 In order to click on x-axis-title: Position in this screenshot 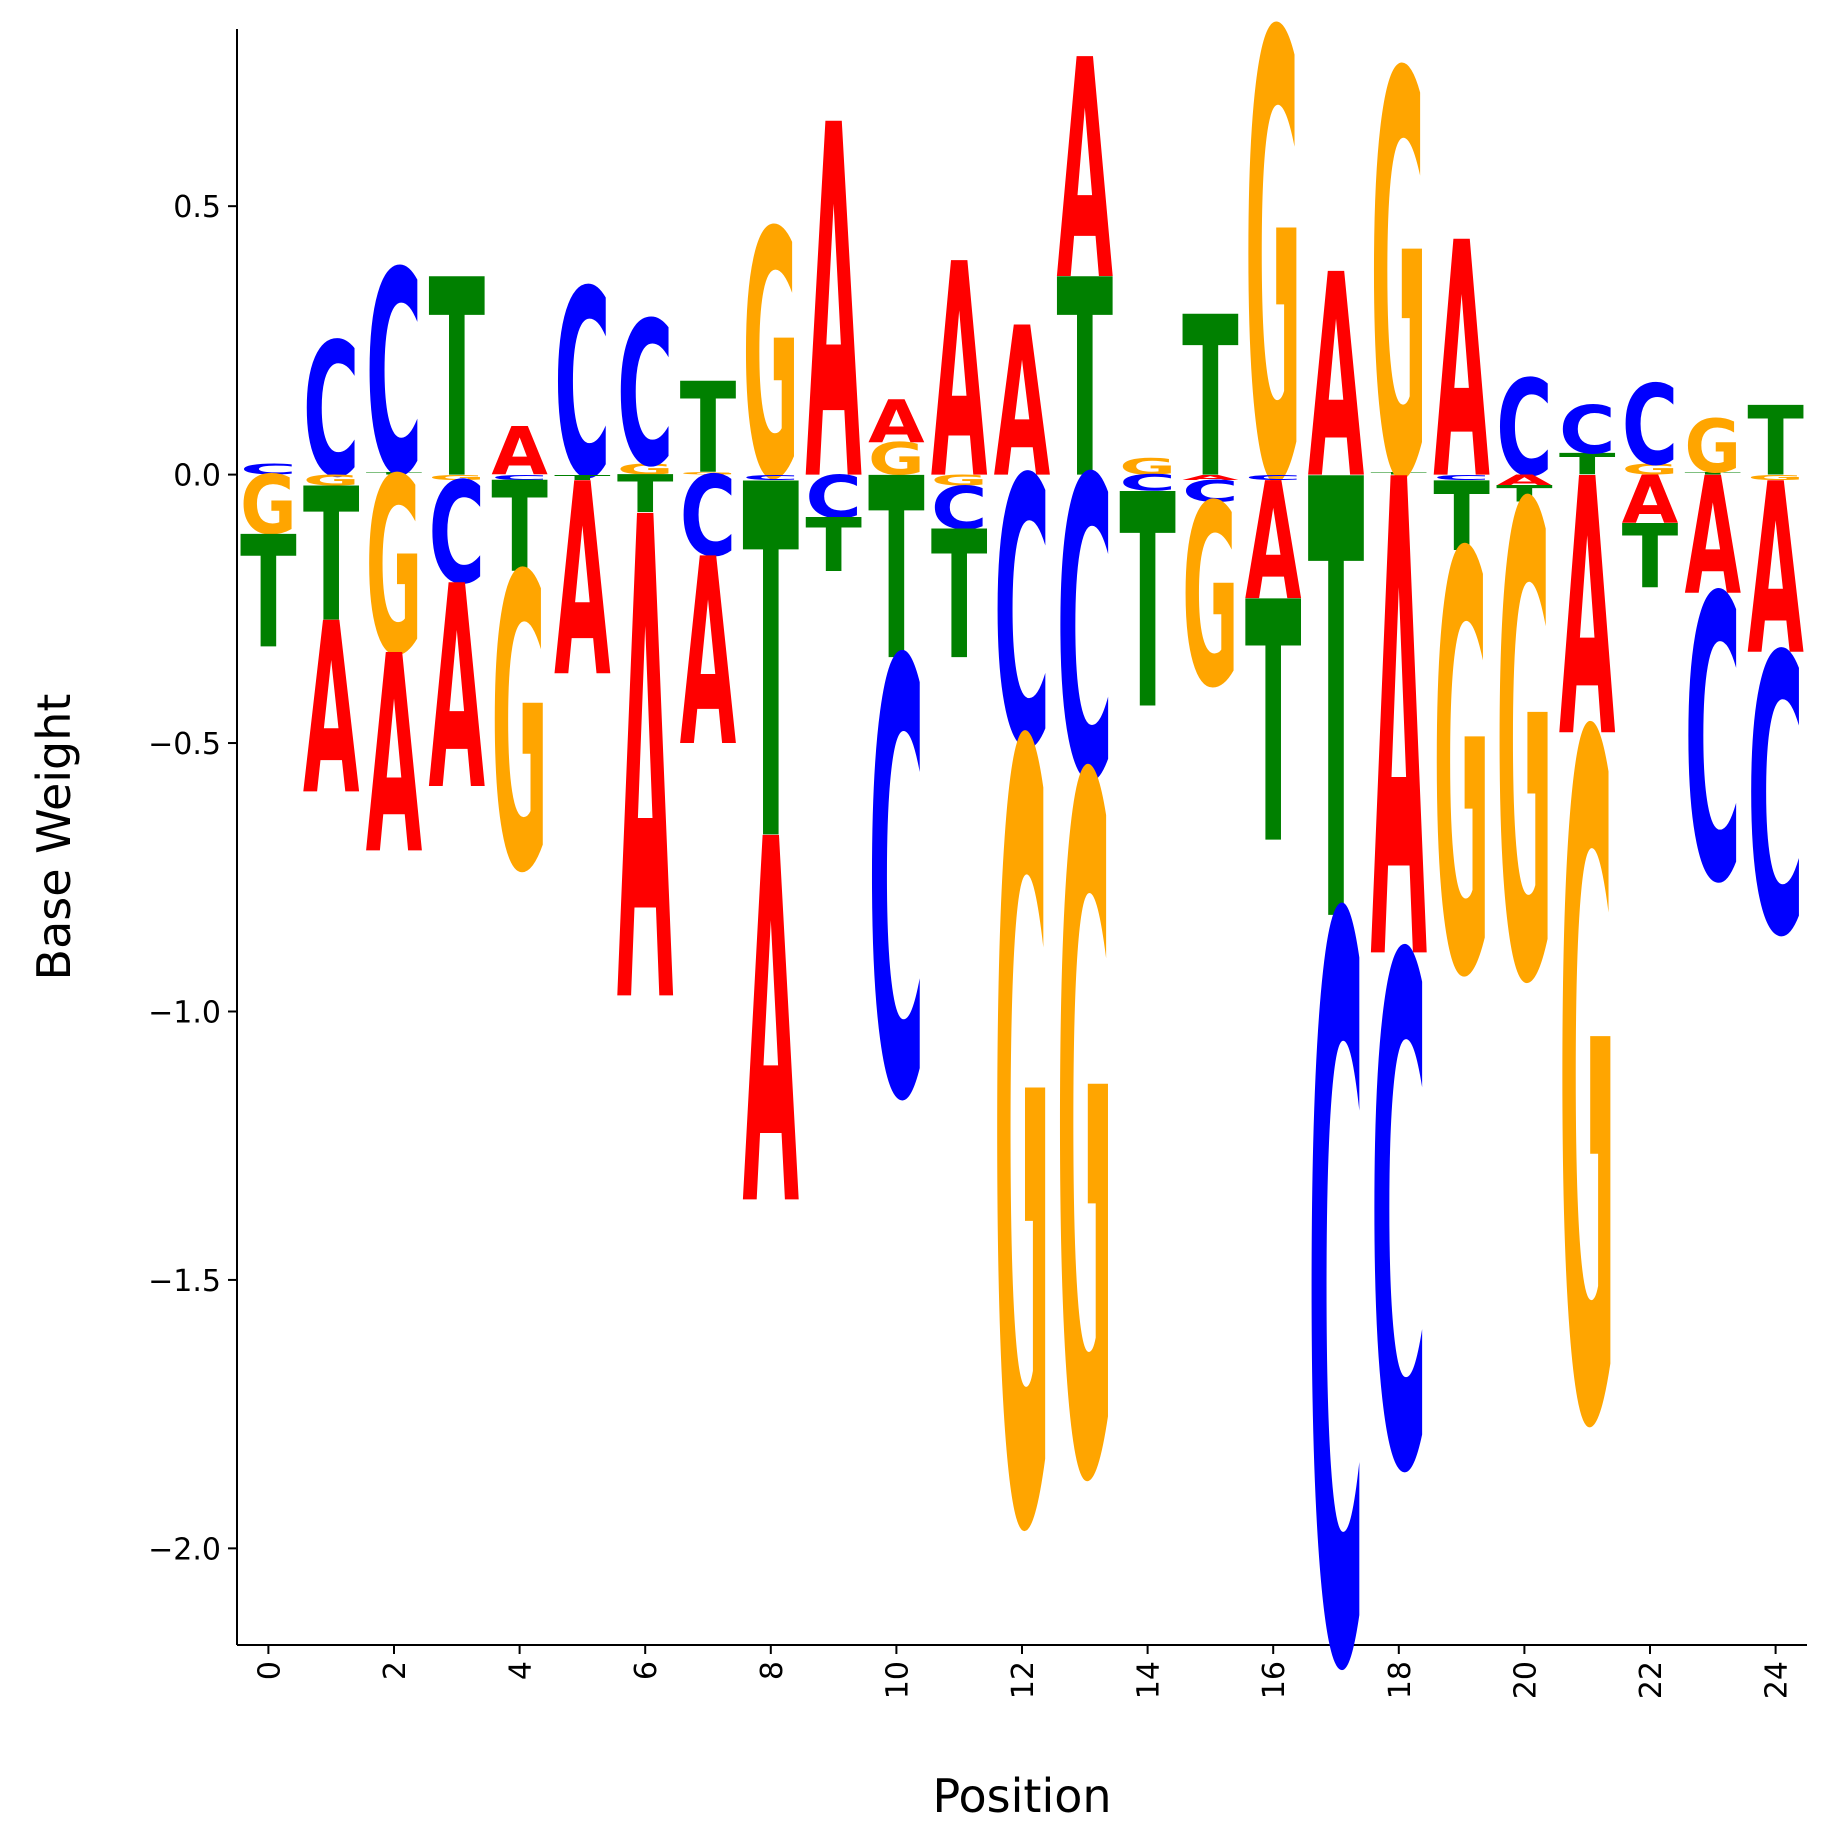, I will do `click(1021, 1796)`.